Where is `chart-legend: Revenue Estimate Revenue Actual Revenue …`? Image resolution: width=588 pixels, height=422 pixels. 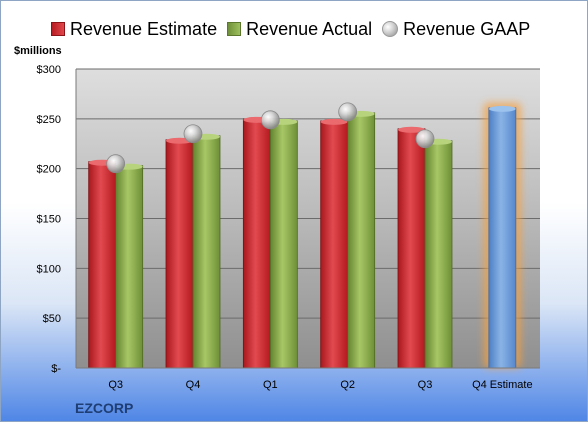 chart-legend: Revenue Estimate Revenue Actual Revenue … is located at coordinates (290, 29).